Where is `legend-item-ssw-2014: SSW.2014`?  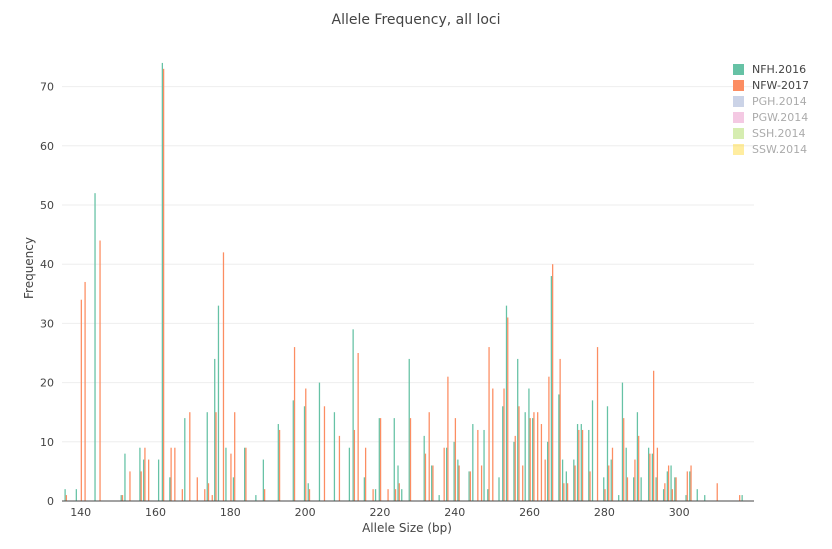 legend-item-ssw-2014: SSW.2014 is located at coordinates (770, 149).